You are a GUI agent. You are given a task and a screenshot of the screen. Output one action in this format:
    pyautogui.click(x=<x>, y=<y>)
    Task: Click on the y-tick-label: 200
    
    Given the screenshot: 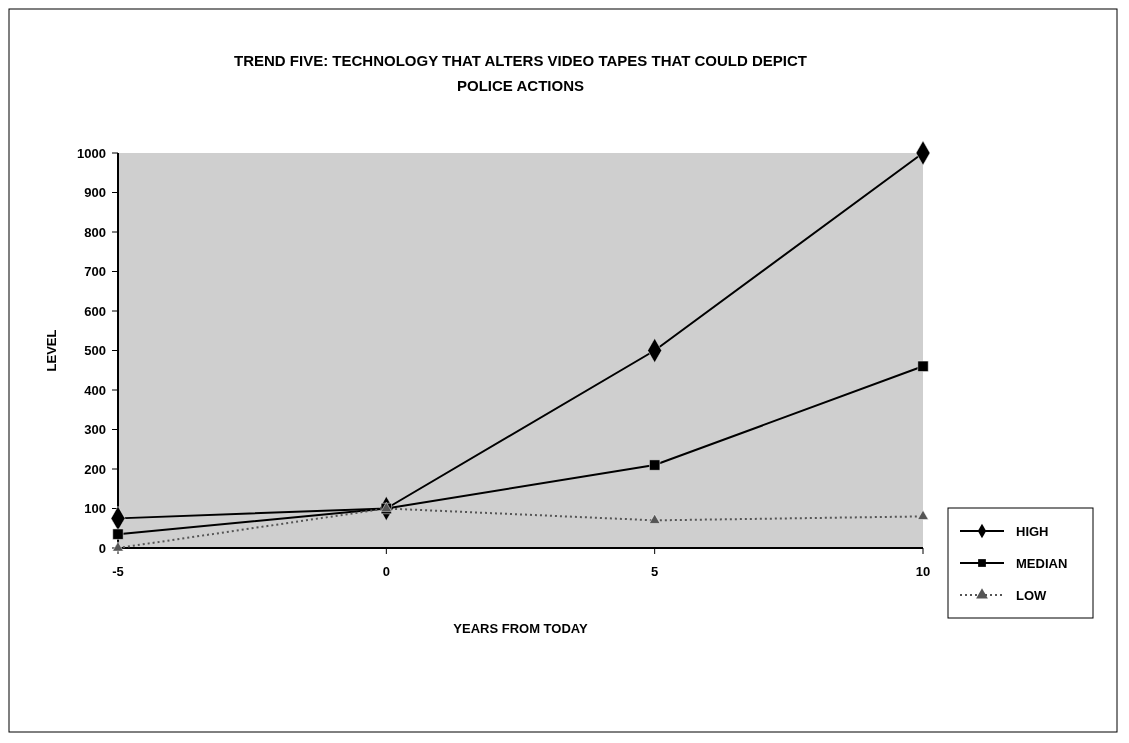 What is the action you would take?
    pyautogui.click(x=95, y=469)
    